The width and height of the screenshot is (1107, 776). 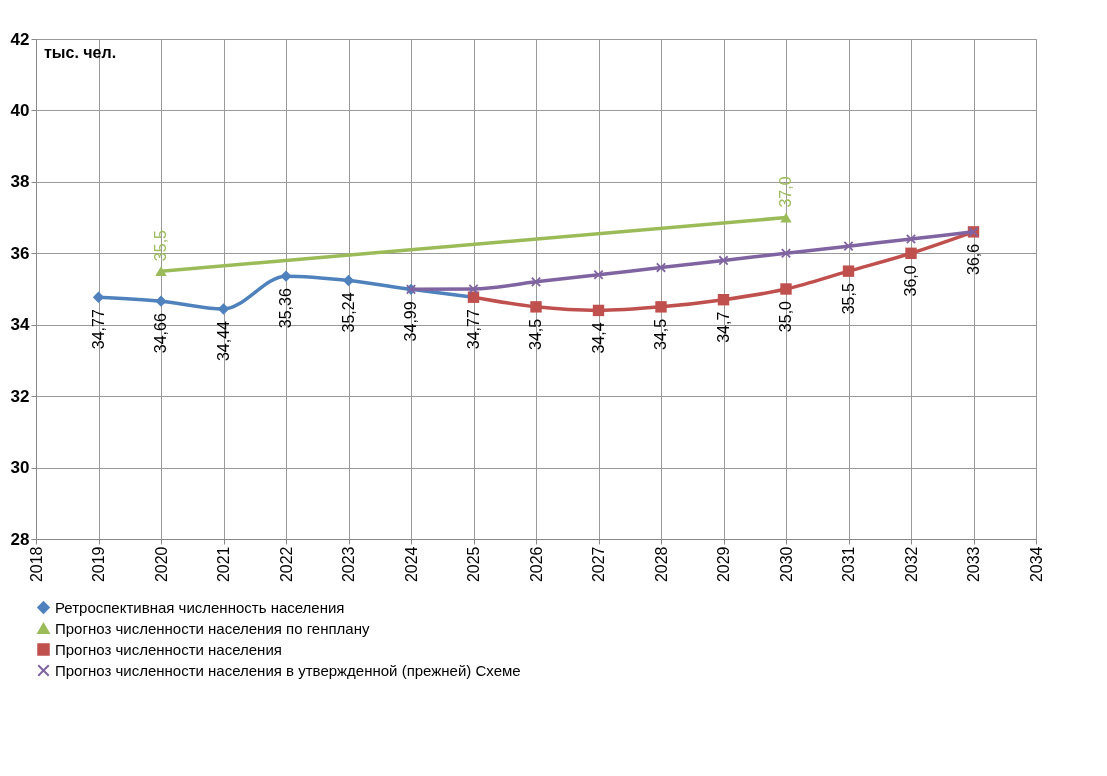 What do you see at coordinates (411, 564) in the screenshot?
I see `x-tick-label: 2024` at bounding box center [411, 564].